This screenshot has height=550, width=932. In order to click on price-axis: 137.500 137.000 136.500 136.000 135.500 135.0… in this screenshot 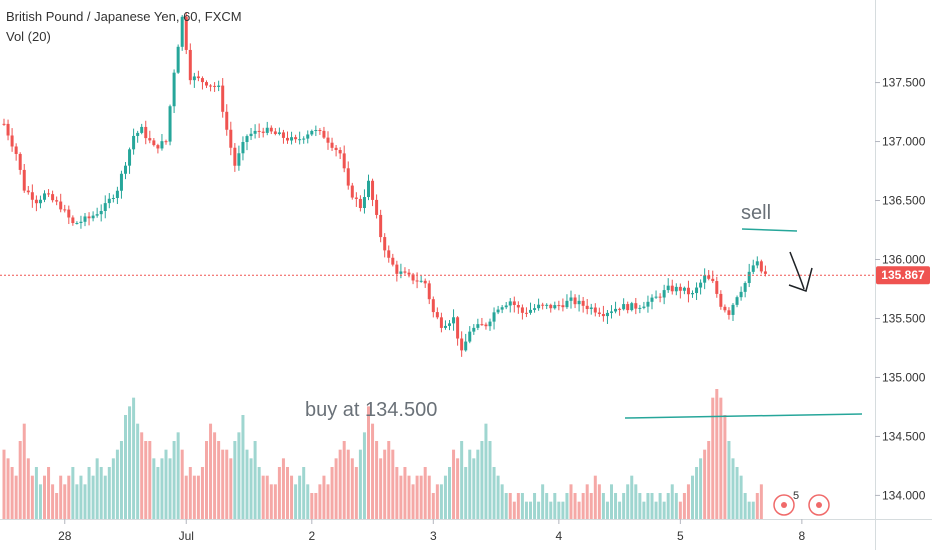, I will do `click(900, 289)`.